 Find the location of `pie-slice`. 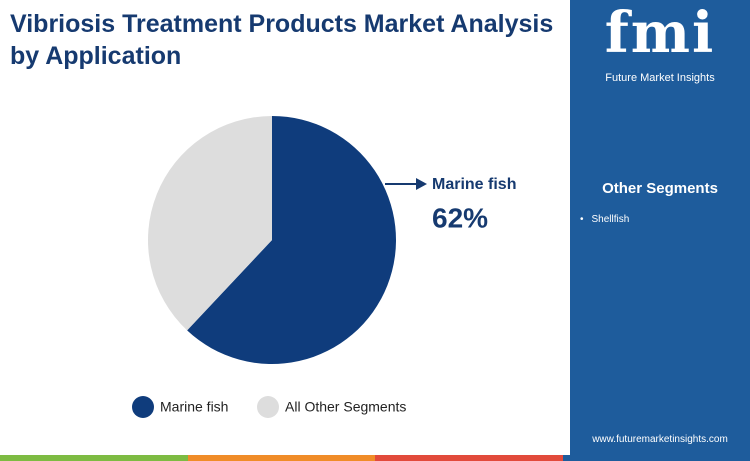

pie-slice is located at coordinates (210, 223).